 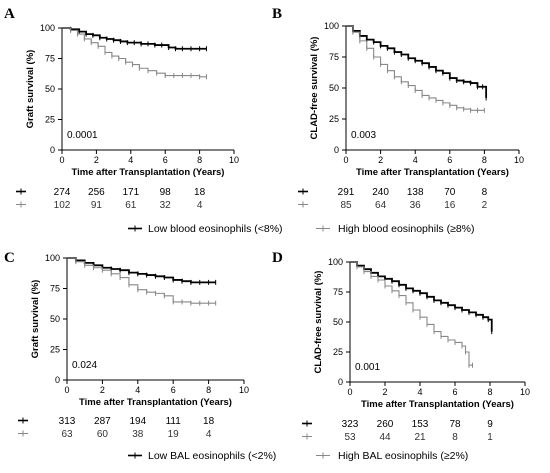 What do you see at coordinates (420, 424) in the screenshot?
I see `at-risk-count: 153` at bounding box center [420, 424].